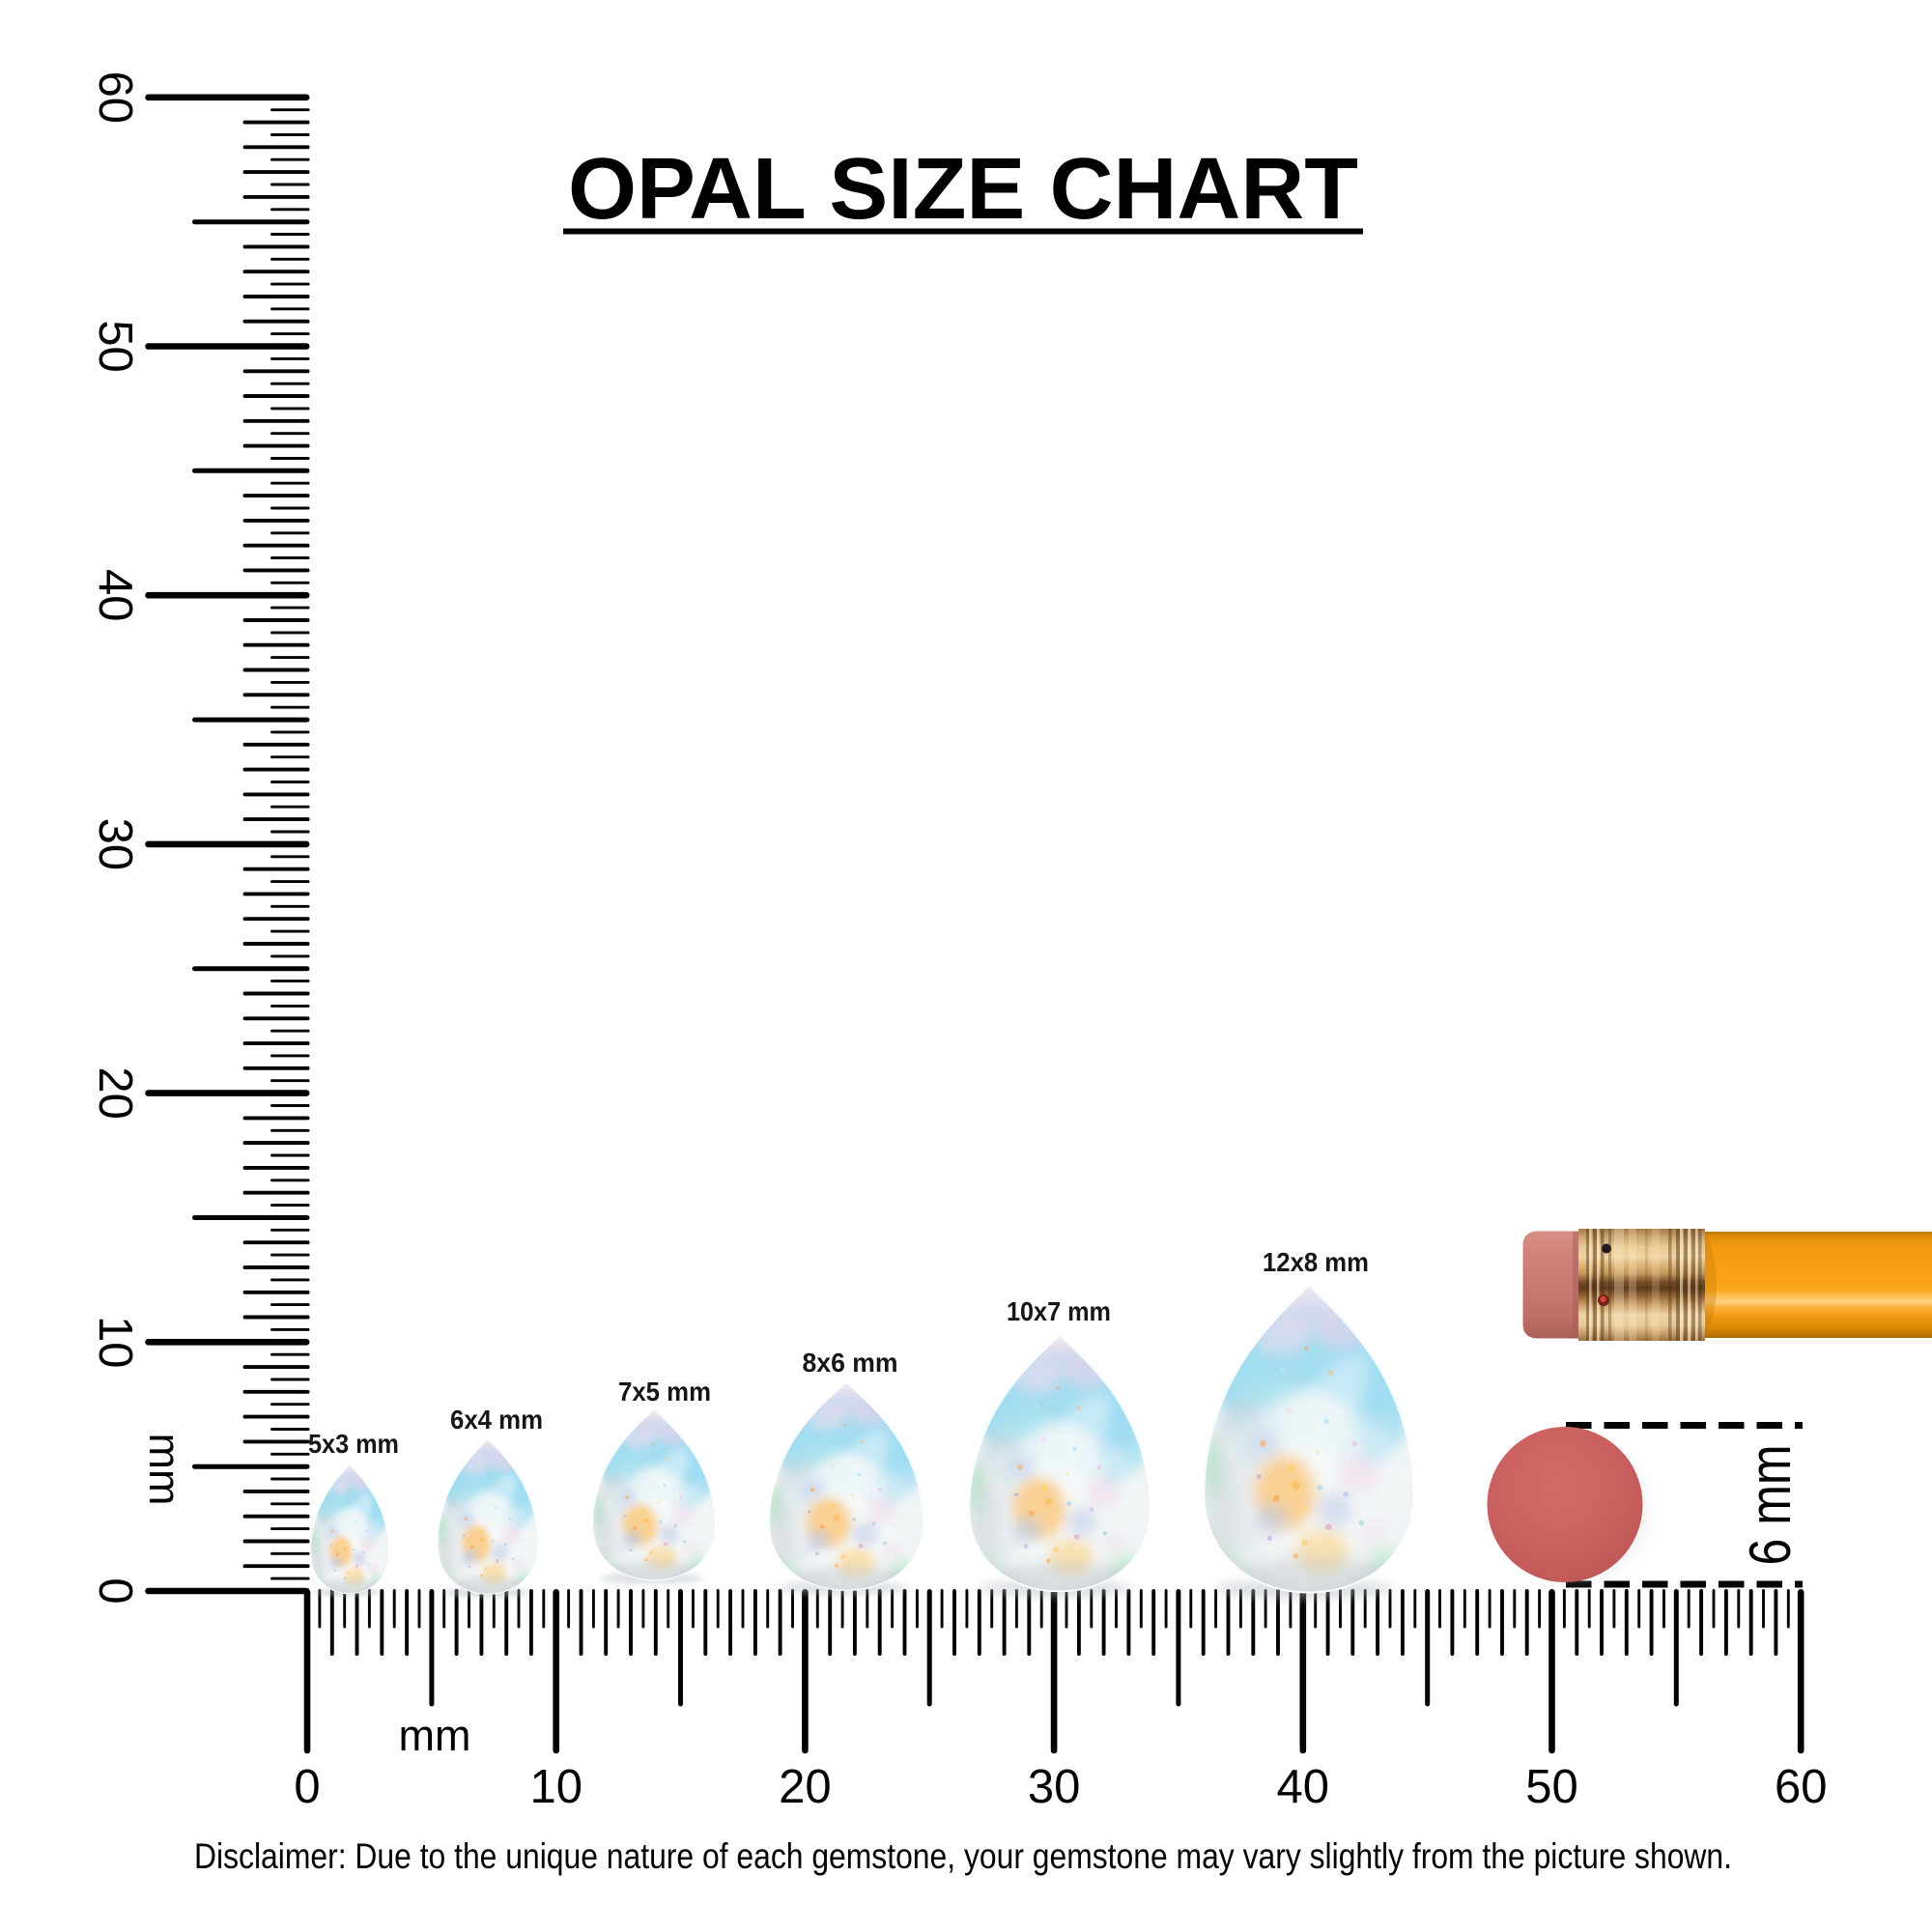 Image resolution: width=1932 pixels, height=1932 pixels. I want to click on svg-text: 6 mm, so click(1770, 1505).